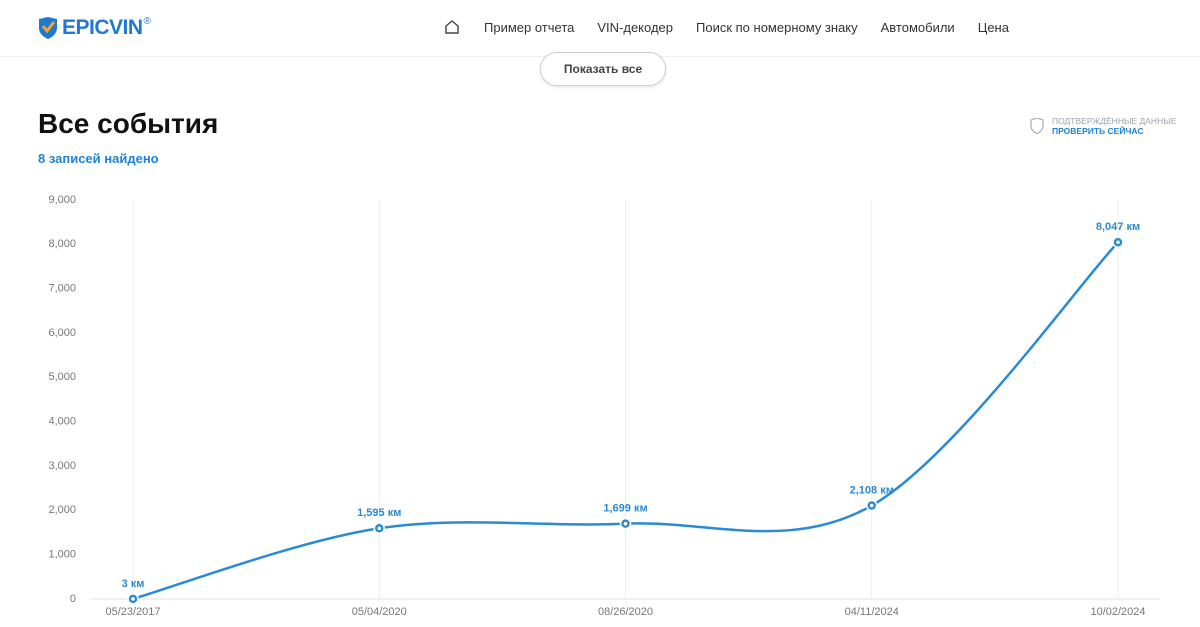 Image resolution: width=1200 pixels, height=627 pixels. I want to click on logo: EPICVIN ®, so click(94, 28).